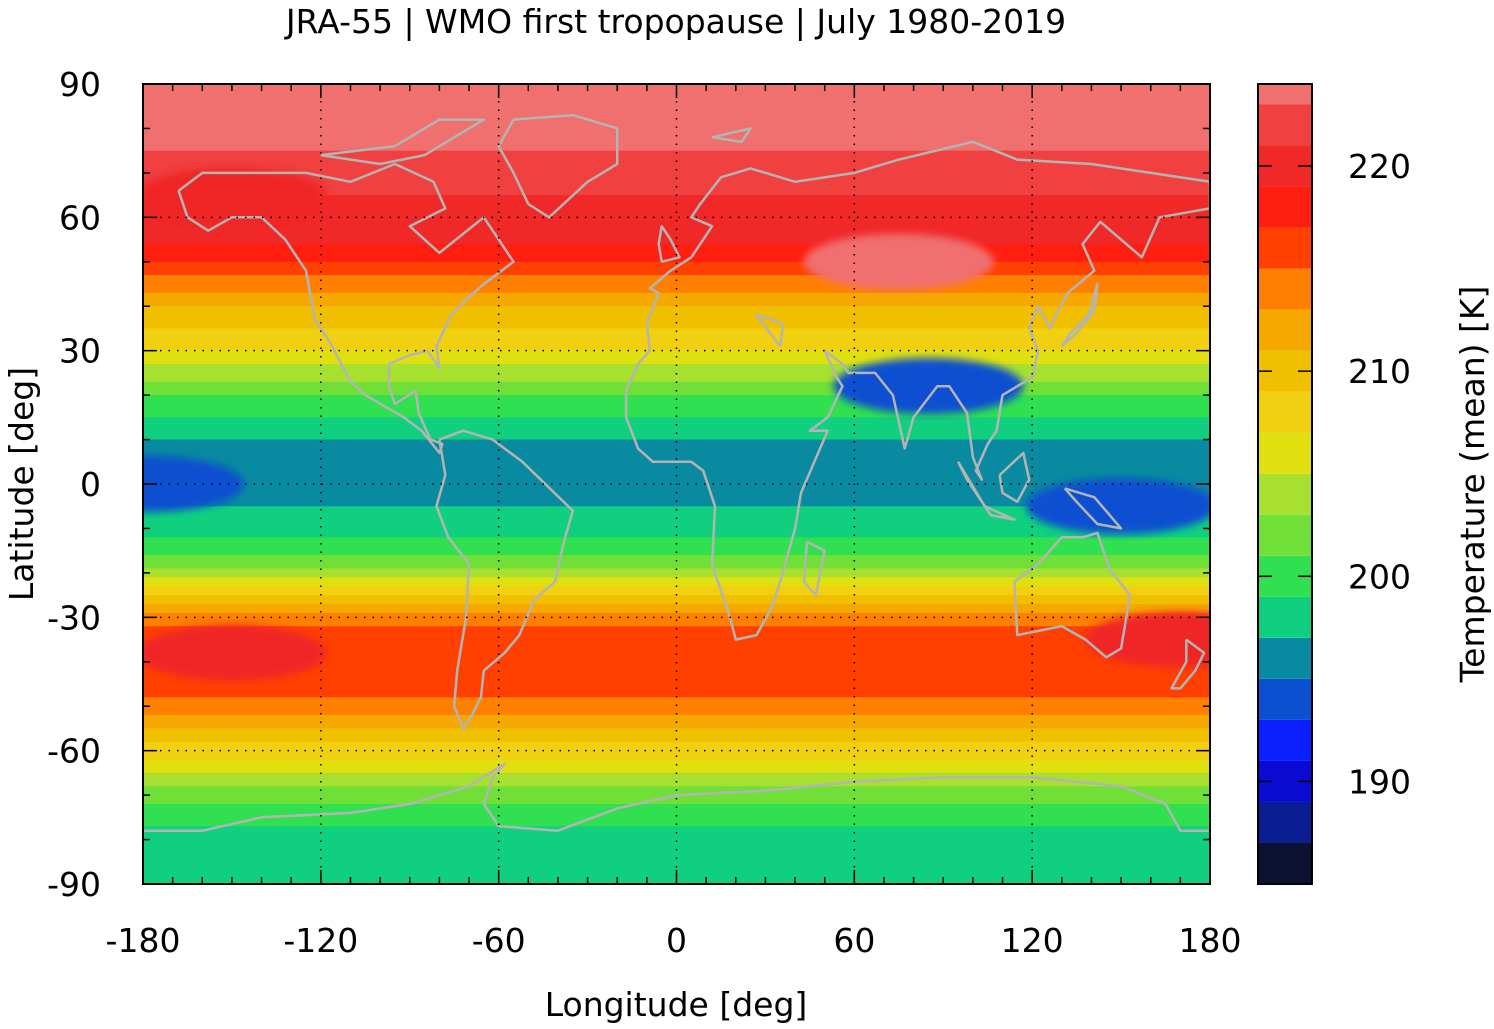 This screenshot has height=1029, width=1494. What do you see at coordinates (1093, 508) in the screenshot?
I see `coastline-new-guinea` at bounding box center [1093, 508].